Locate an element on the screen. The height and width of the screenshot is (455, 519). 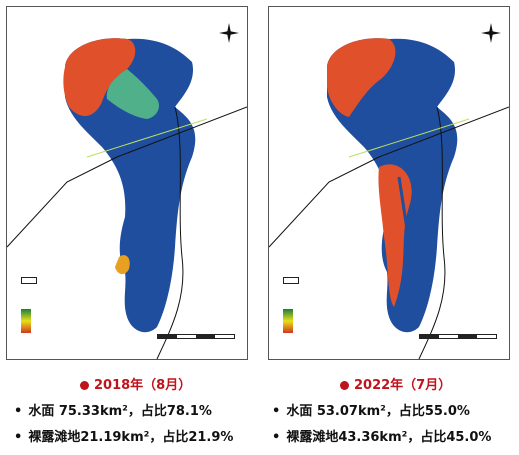
caption-2018: 2018年（8月） is located at coordinates (135, 383).